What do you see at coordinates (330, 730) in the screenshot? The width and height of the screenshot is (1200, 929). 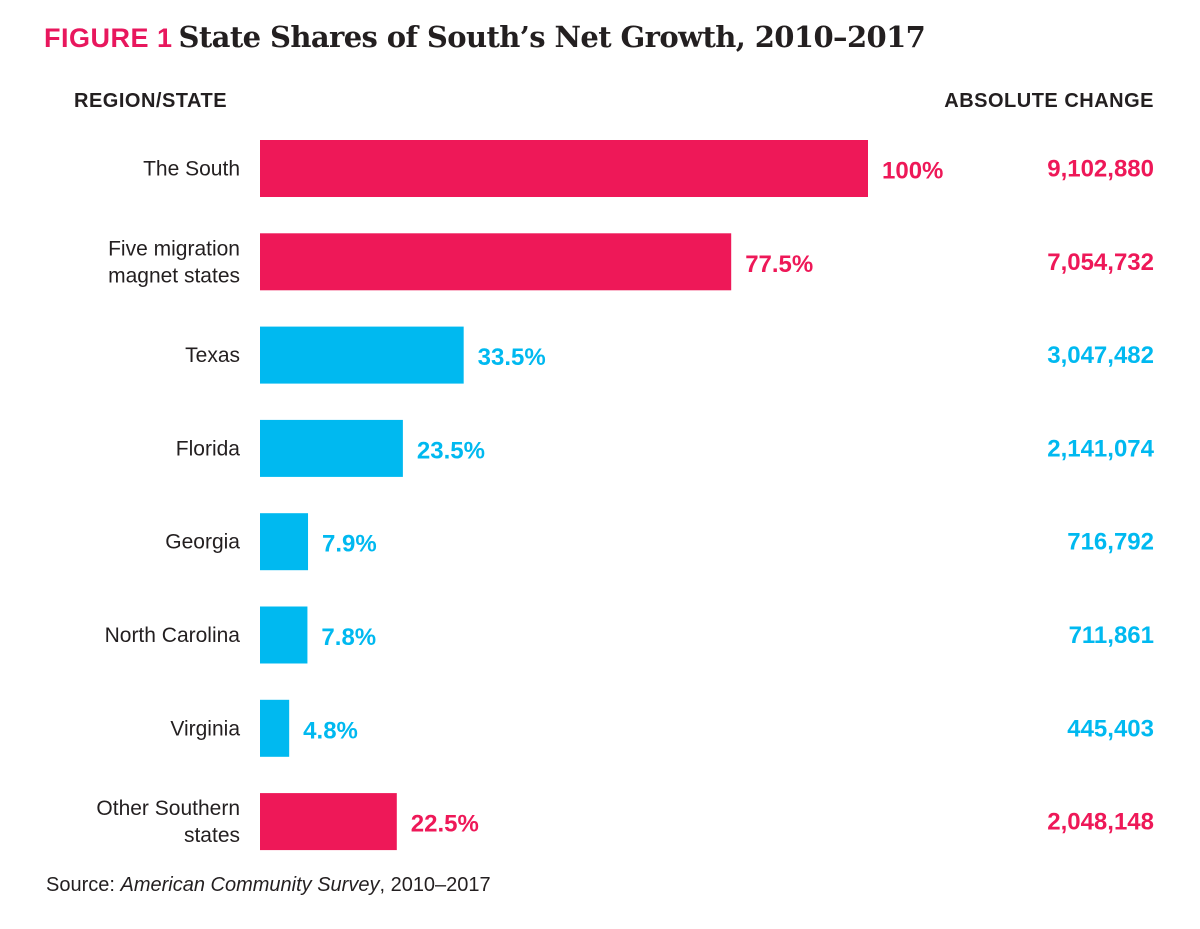 I see `value-label: 4.8%` at bounding box center [330, 730].